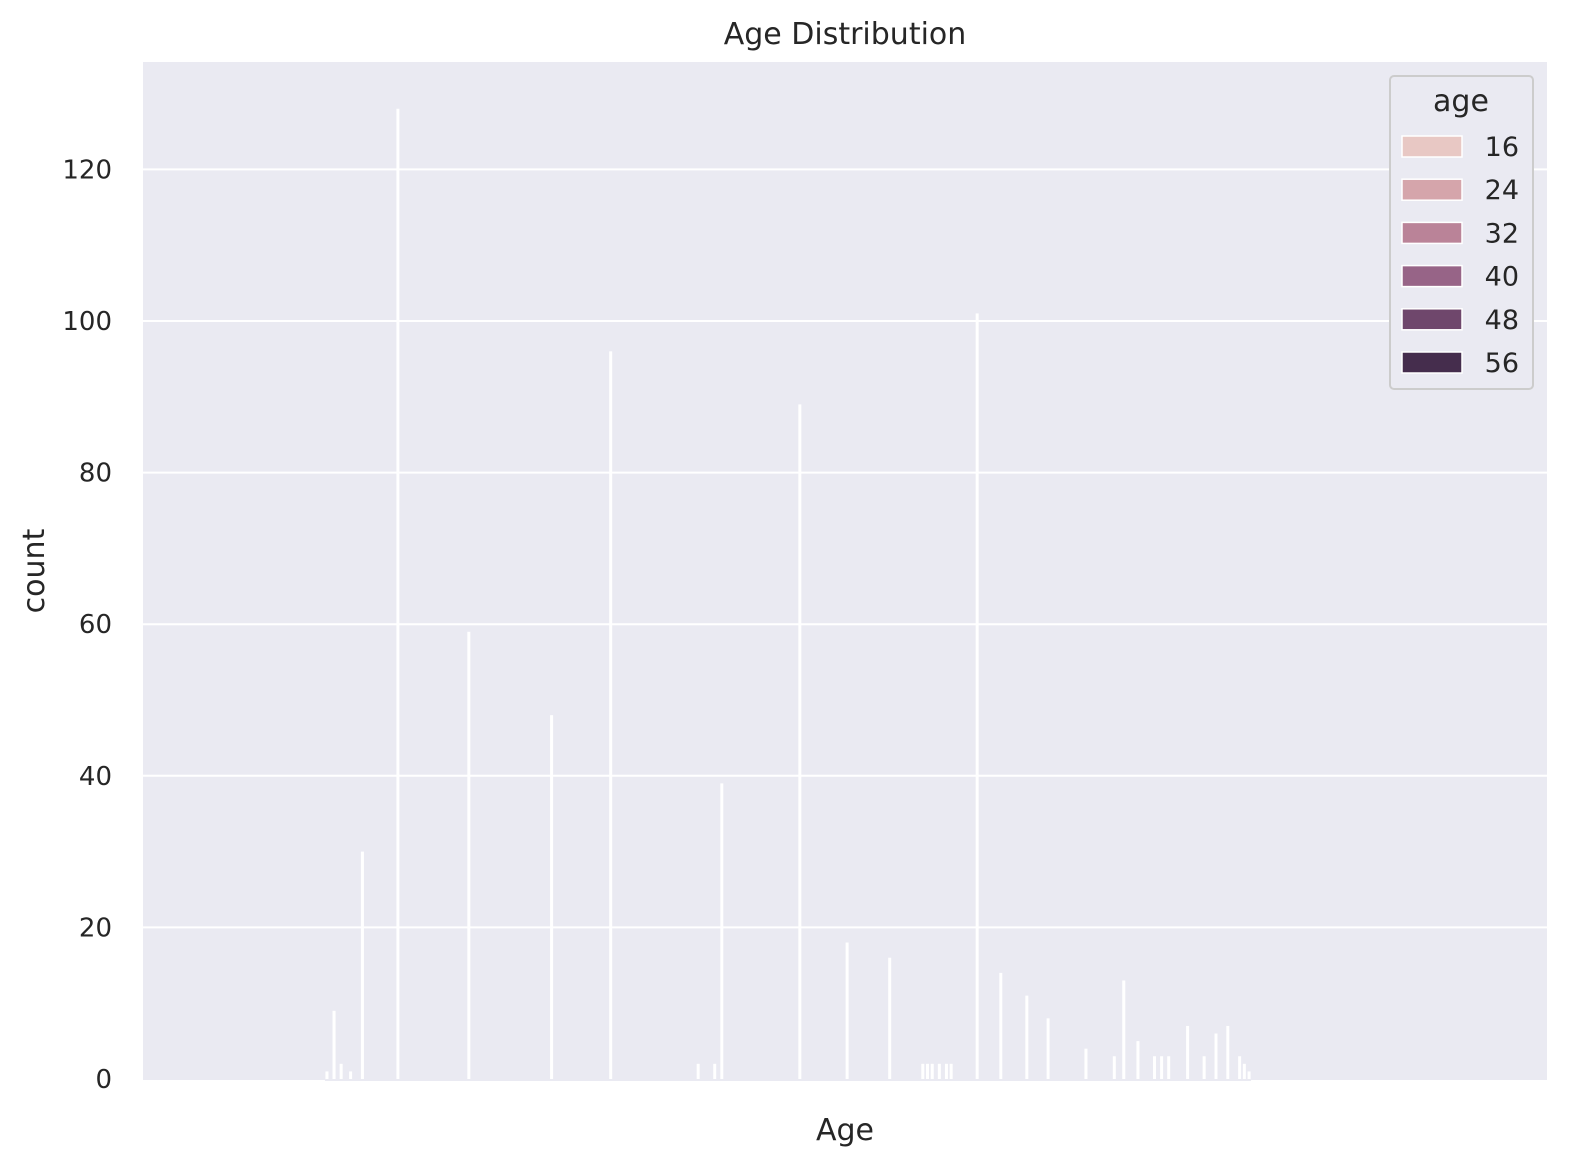  What do you see at coordinates (1460, 255) in the screenshot?
I see `legend-entries: 16 24 32 40 48 56` at bounding box center [1460, 255].